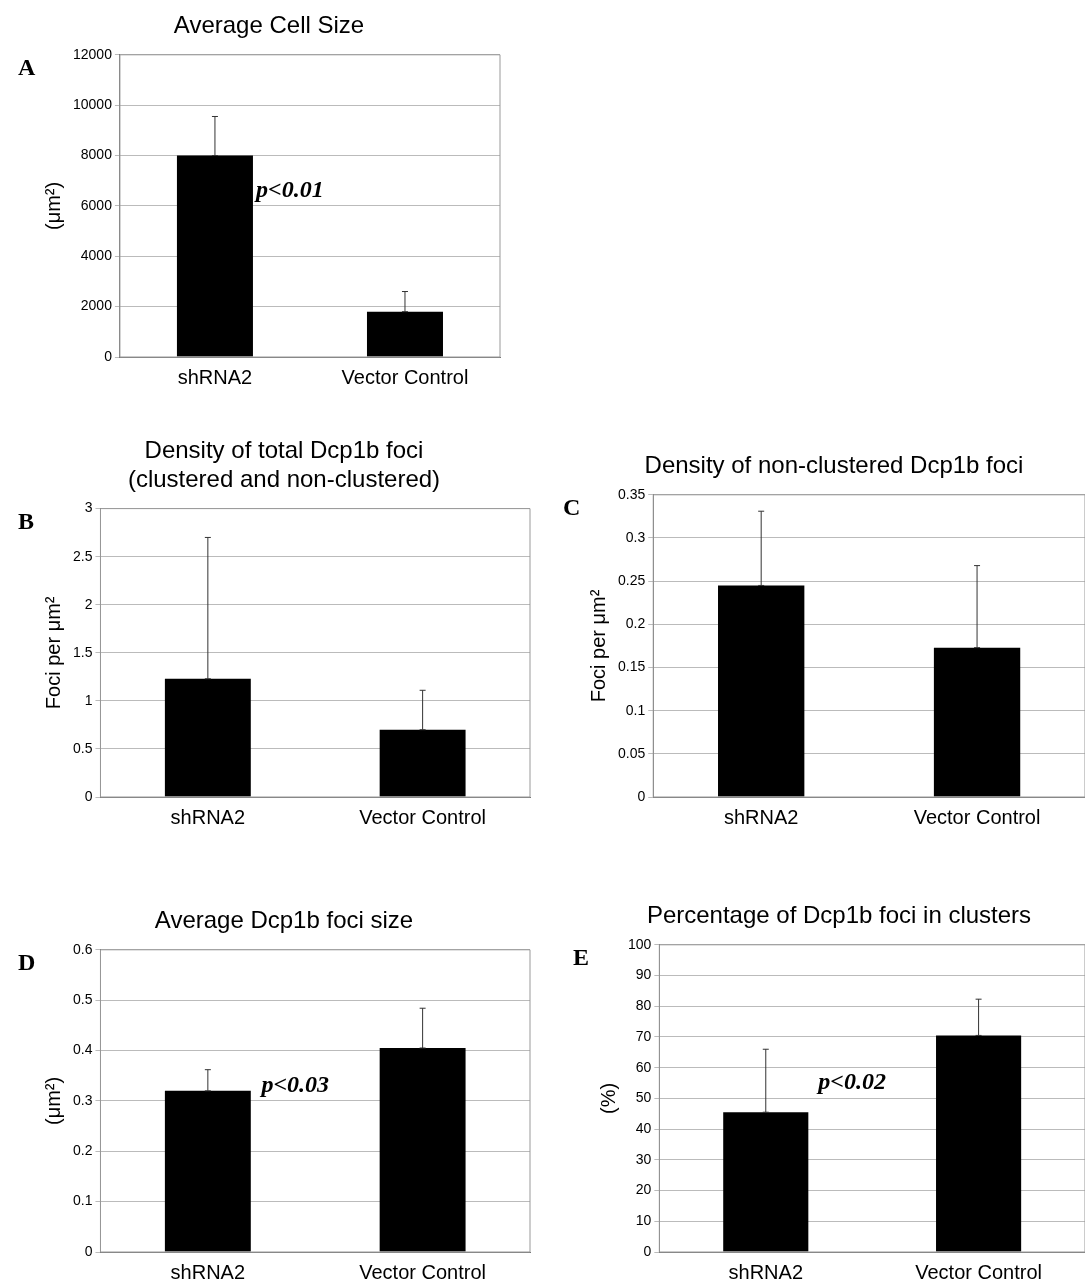  Describe the element at coordinates (643, 1189) in the screenshot. I see `y-tick-label: 20` at that location.